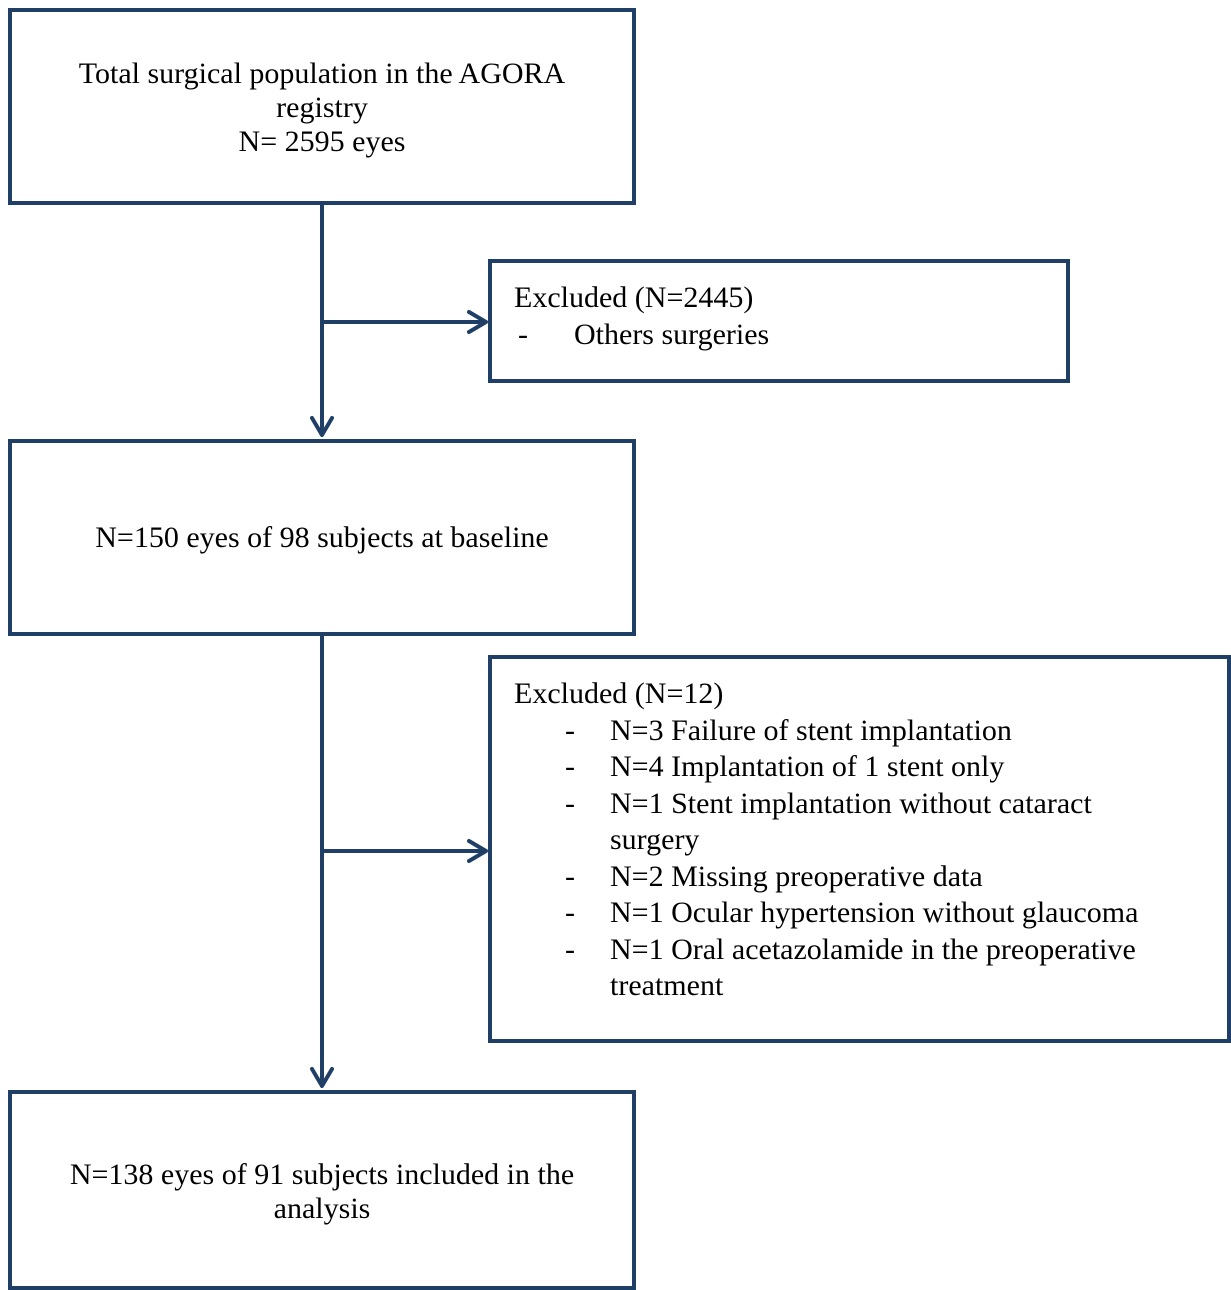 This screenshot has height=1290, width=1231. What do you see at coordinates (870, 694) in the screenshot?
I see `excluded-box-2-title: Excluded (N=12)` at bounding box center [870, 694].